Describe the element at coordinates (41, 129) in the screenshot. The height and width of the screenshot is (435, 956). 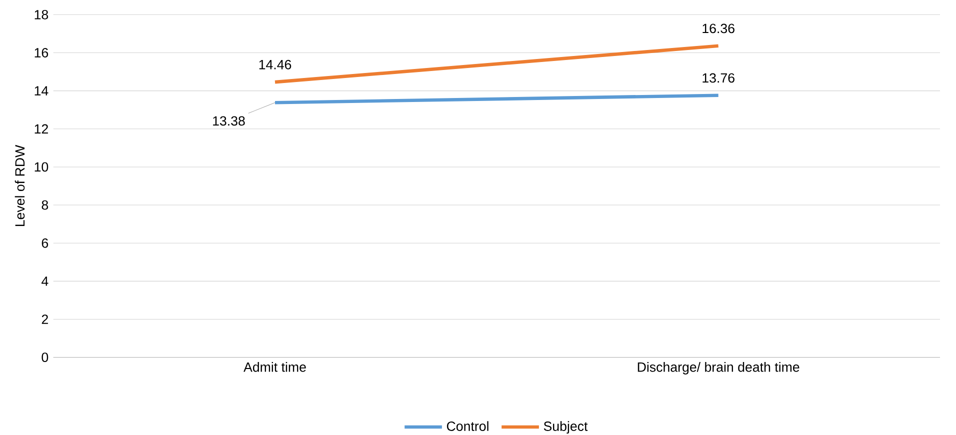
I see `y-tick-label: 12` at that location.